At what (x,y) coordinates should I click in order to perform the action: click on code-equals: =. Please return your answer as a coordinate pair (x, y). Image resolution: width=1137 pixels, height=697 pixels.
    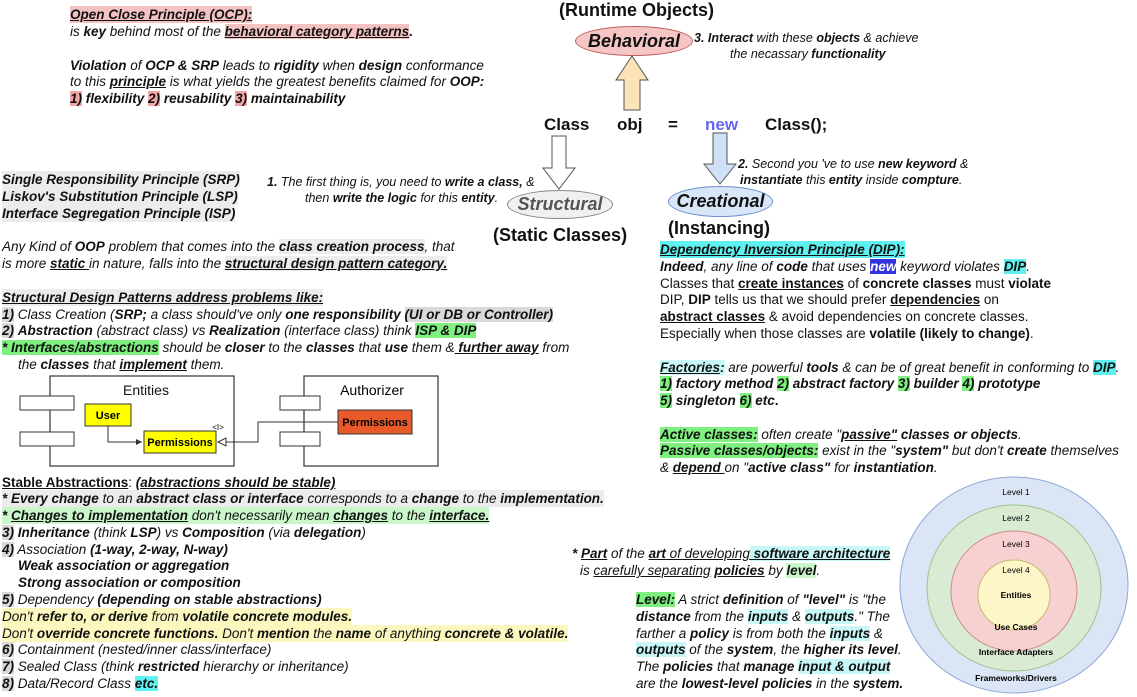
    Looking at the image, I should click on (673, 124).